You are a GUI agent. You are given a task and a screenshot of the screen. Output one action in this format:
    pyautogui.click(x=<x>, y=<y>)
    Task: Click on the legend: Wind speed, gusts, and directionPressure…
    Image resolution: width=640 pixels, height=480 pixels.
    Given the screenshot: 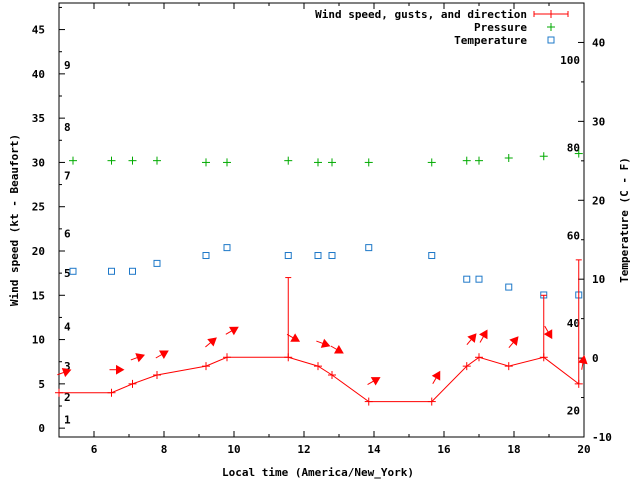 What is the action you would take?
    pyautogui.click(x=442, y=27)
    